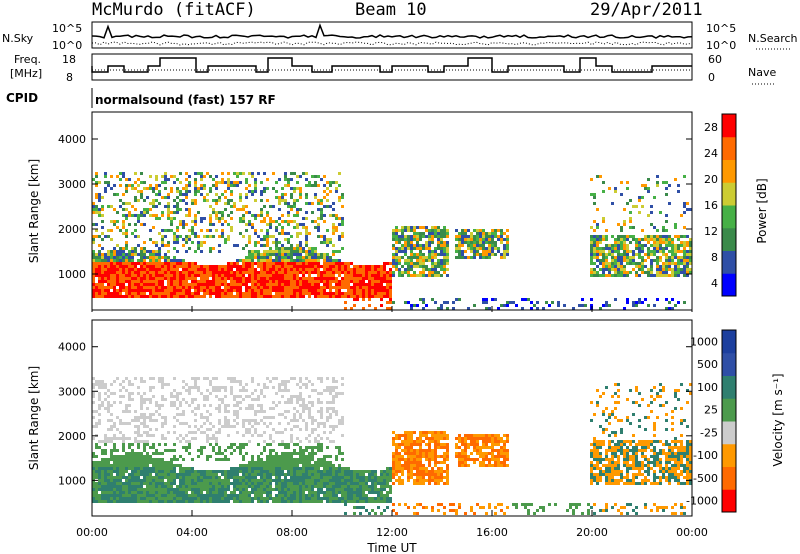  I want to click on colorbar-swatch, so click(729, 194).